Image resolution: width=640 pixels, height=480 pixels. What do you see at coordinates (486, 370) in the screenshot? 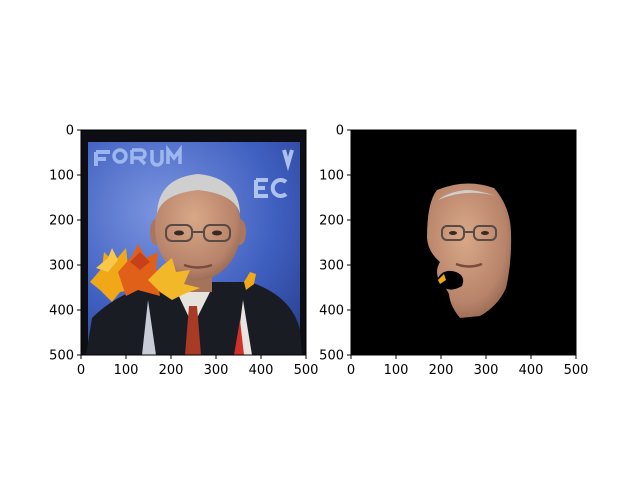
I see `right-x-tick-label: 300` at bounding box center [486, 370].